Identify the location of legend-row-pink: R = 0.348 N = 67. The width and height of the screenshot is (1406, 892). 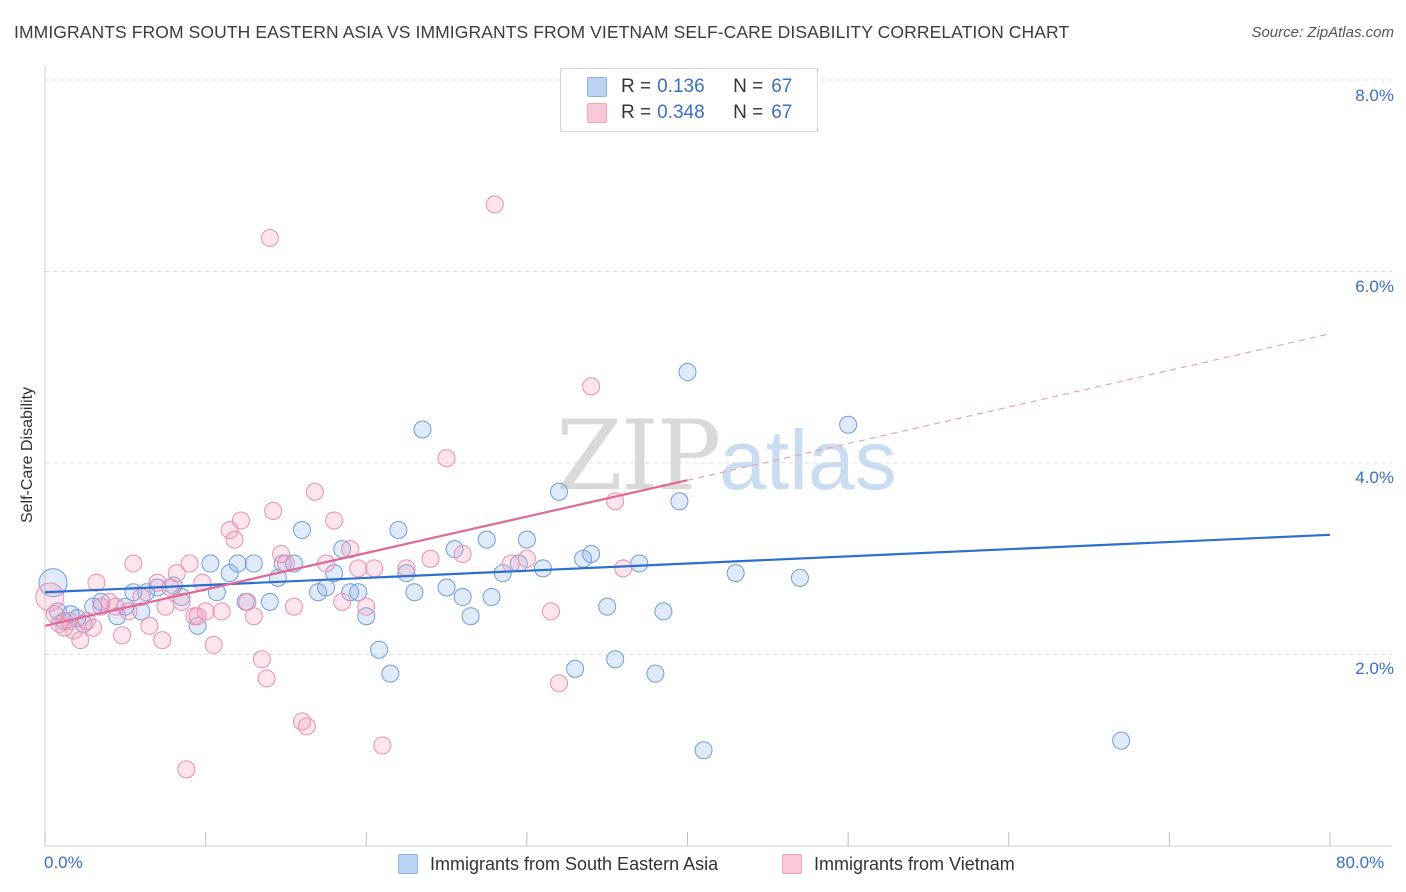
(689, 113).